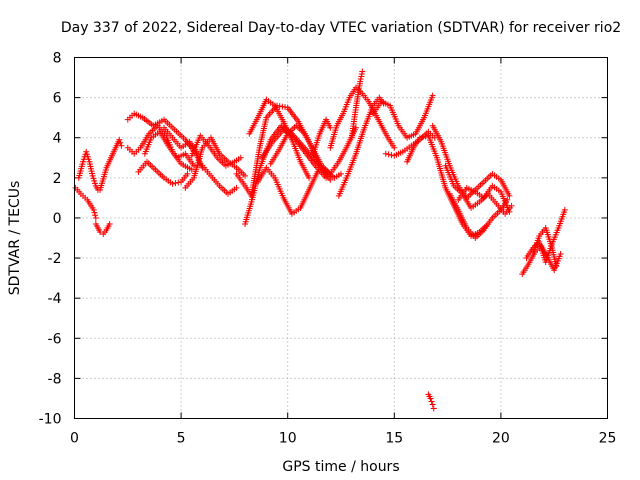 This screenshot has height=480, width=640. Describe the element at coordinates (501, 439) in the screenshot. I see `x-tick-label: 20` at that location.